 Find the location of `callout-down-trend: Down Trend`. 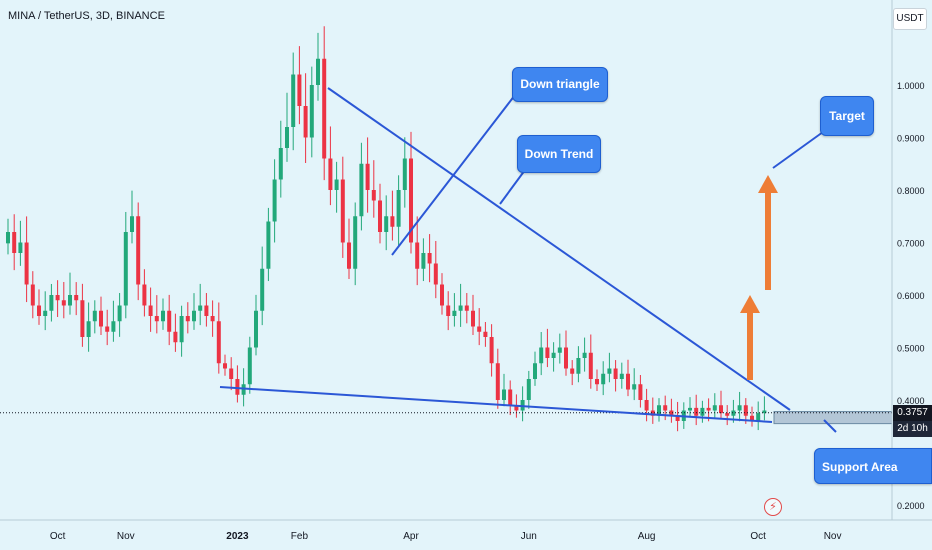

callout-down-trend: Down Trend is located at coordinates (559, 154).